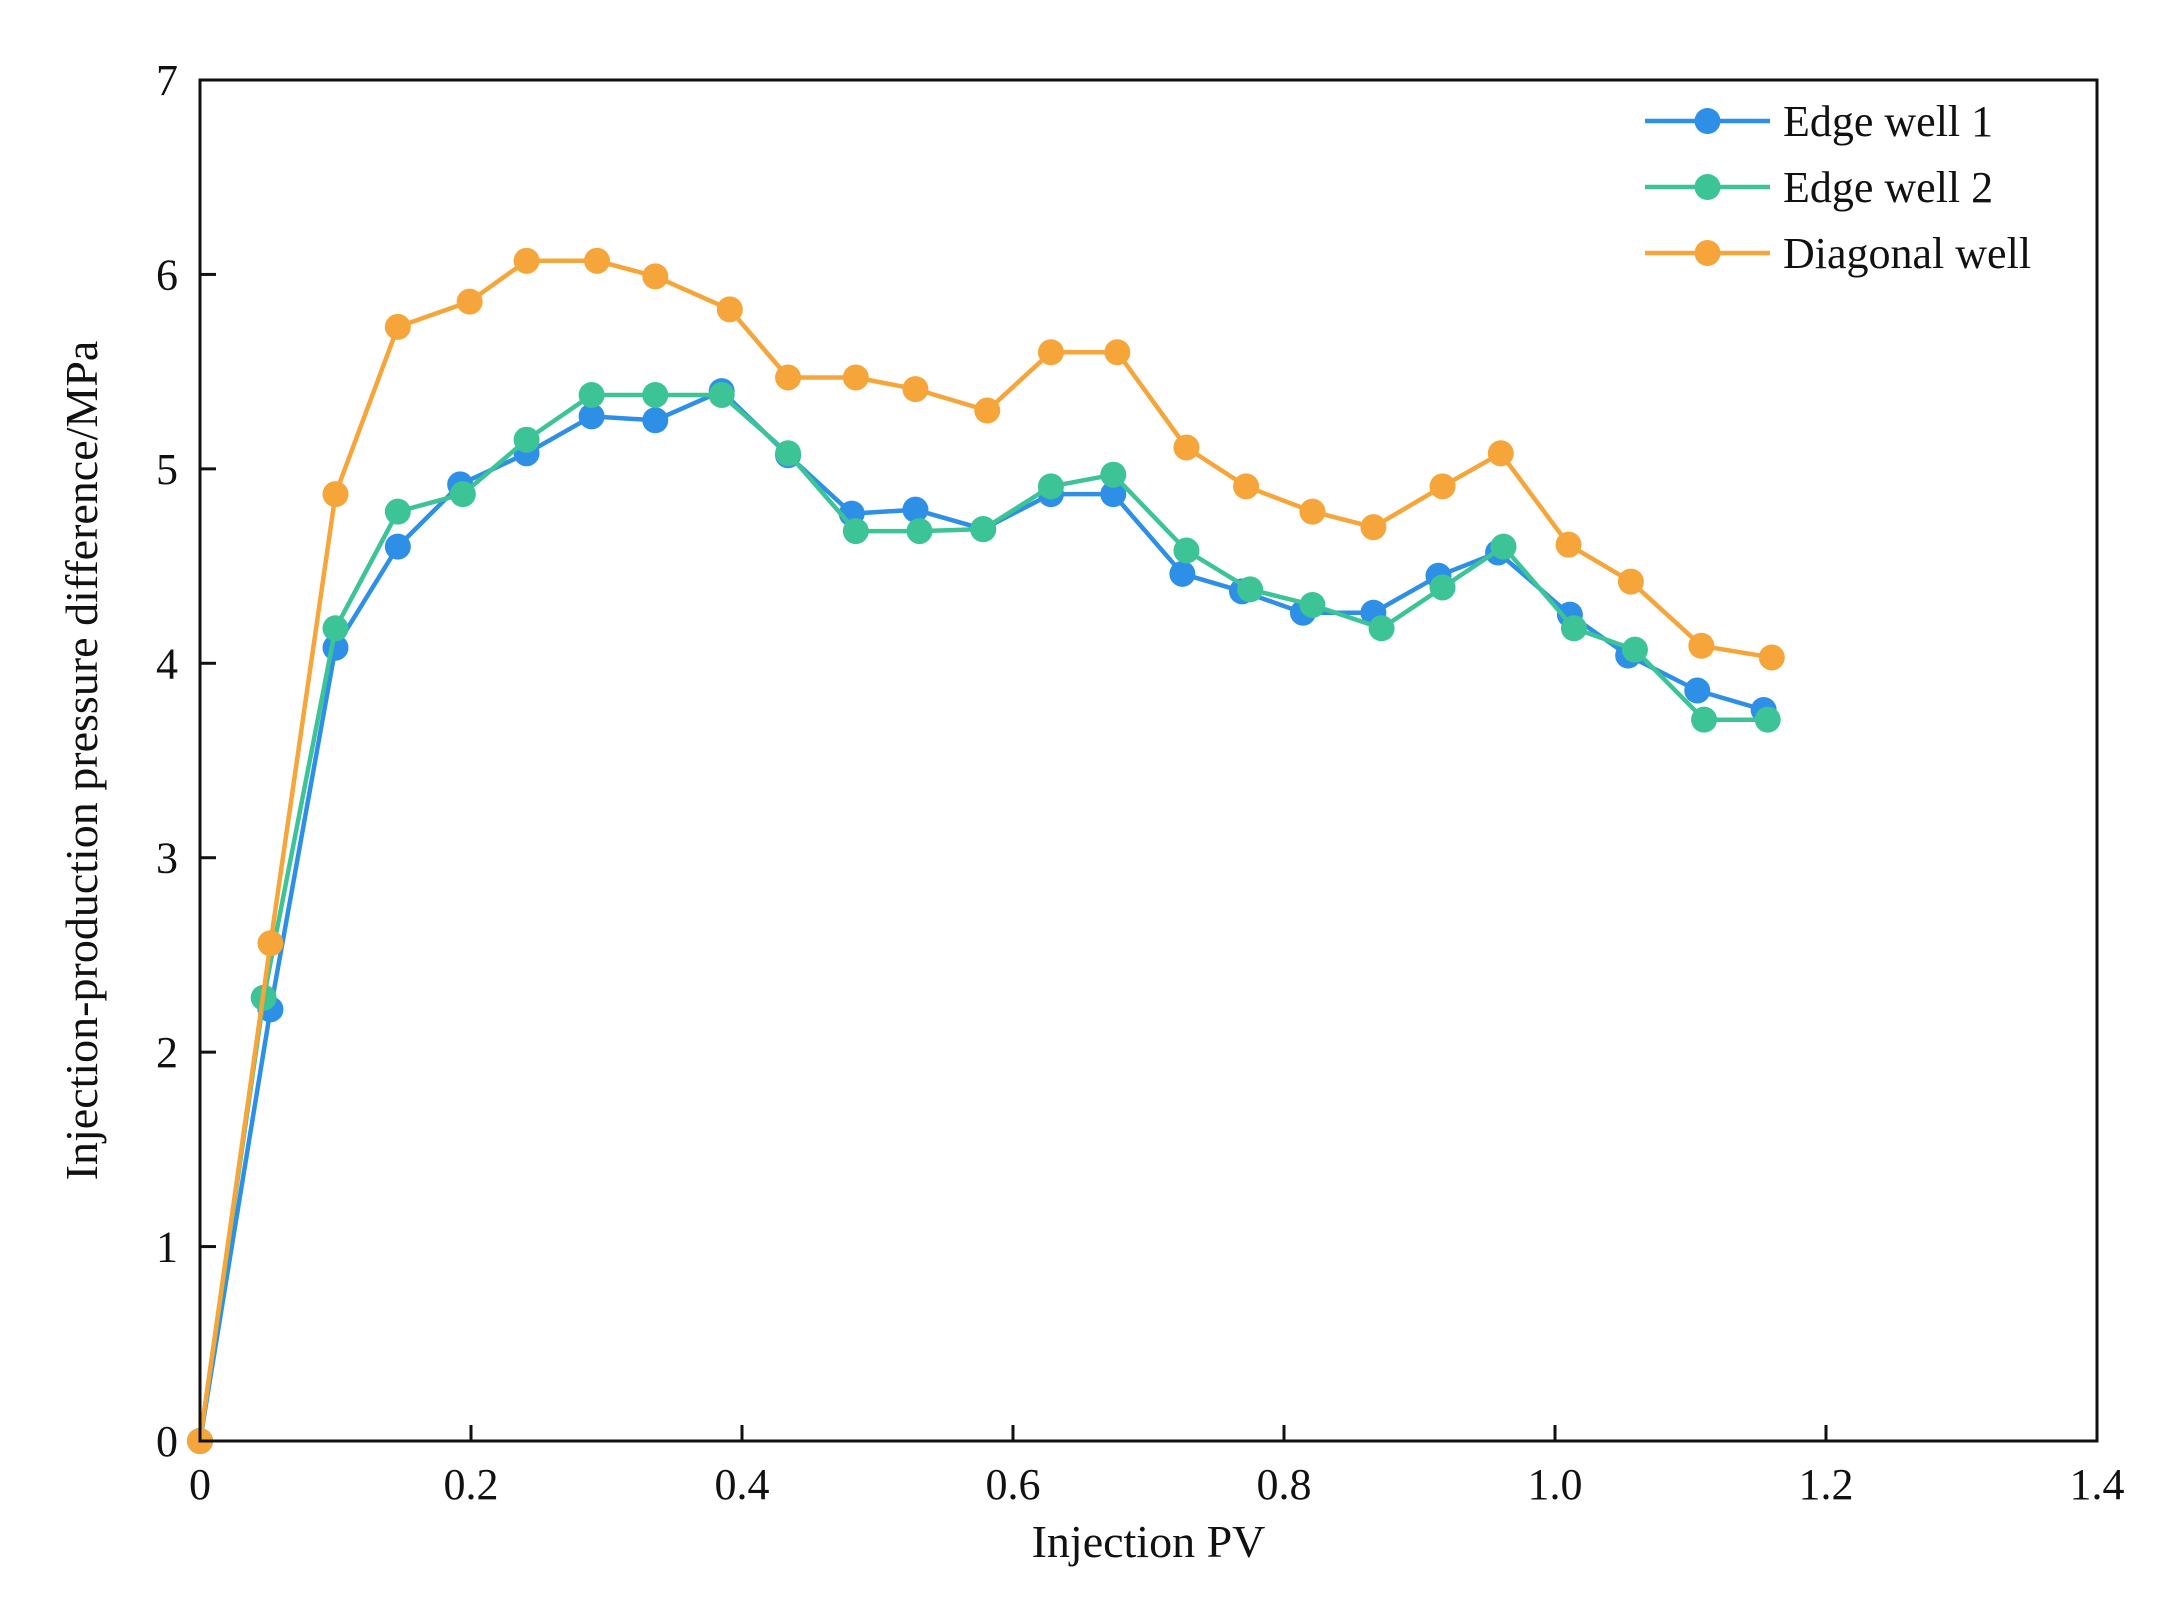 The image size is (2168, 1621). Describe the element at coordinates (1013, 1484) in the screenshot. I see `x-tick-label: 0.6` at that location.